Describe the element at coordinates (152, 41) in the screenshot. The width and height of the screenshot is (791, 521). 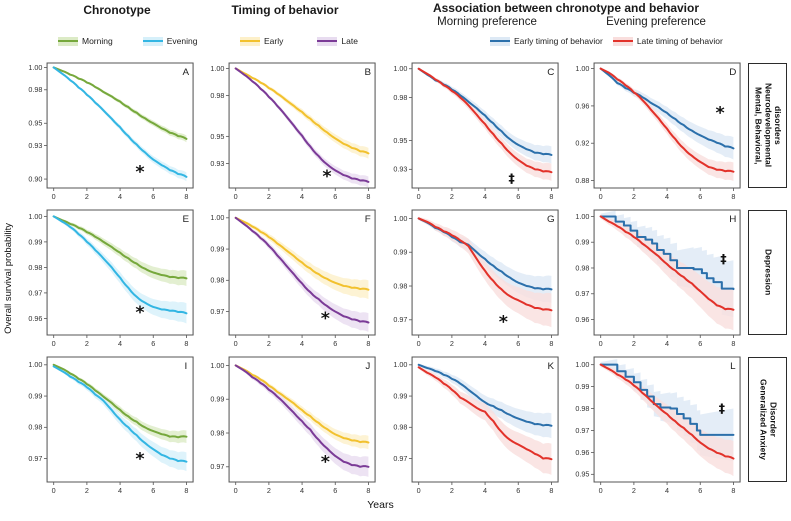
I see `evening-line-swatch` at that location.